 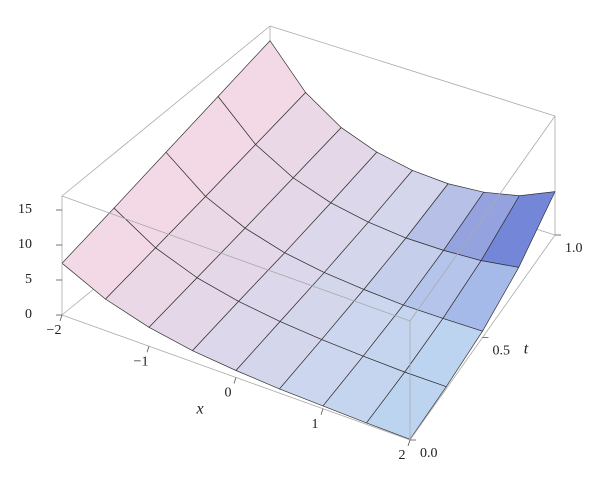 What do you see at coordinates (141, 361) in the screenshot?
I see `x-tick-label: −1` at bounding box center [141, 361].